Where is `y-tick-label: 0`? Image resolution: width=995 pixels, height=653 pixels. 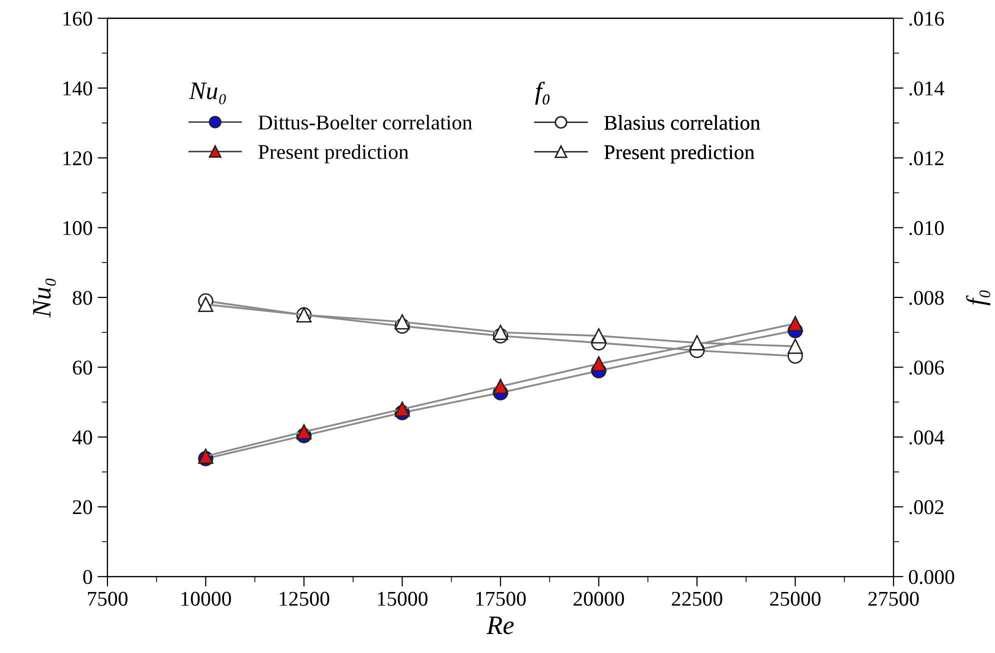 y-tick-label: 0 is located at coordinates (87, 577).